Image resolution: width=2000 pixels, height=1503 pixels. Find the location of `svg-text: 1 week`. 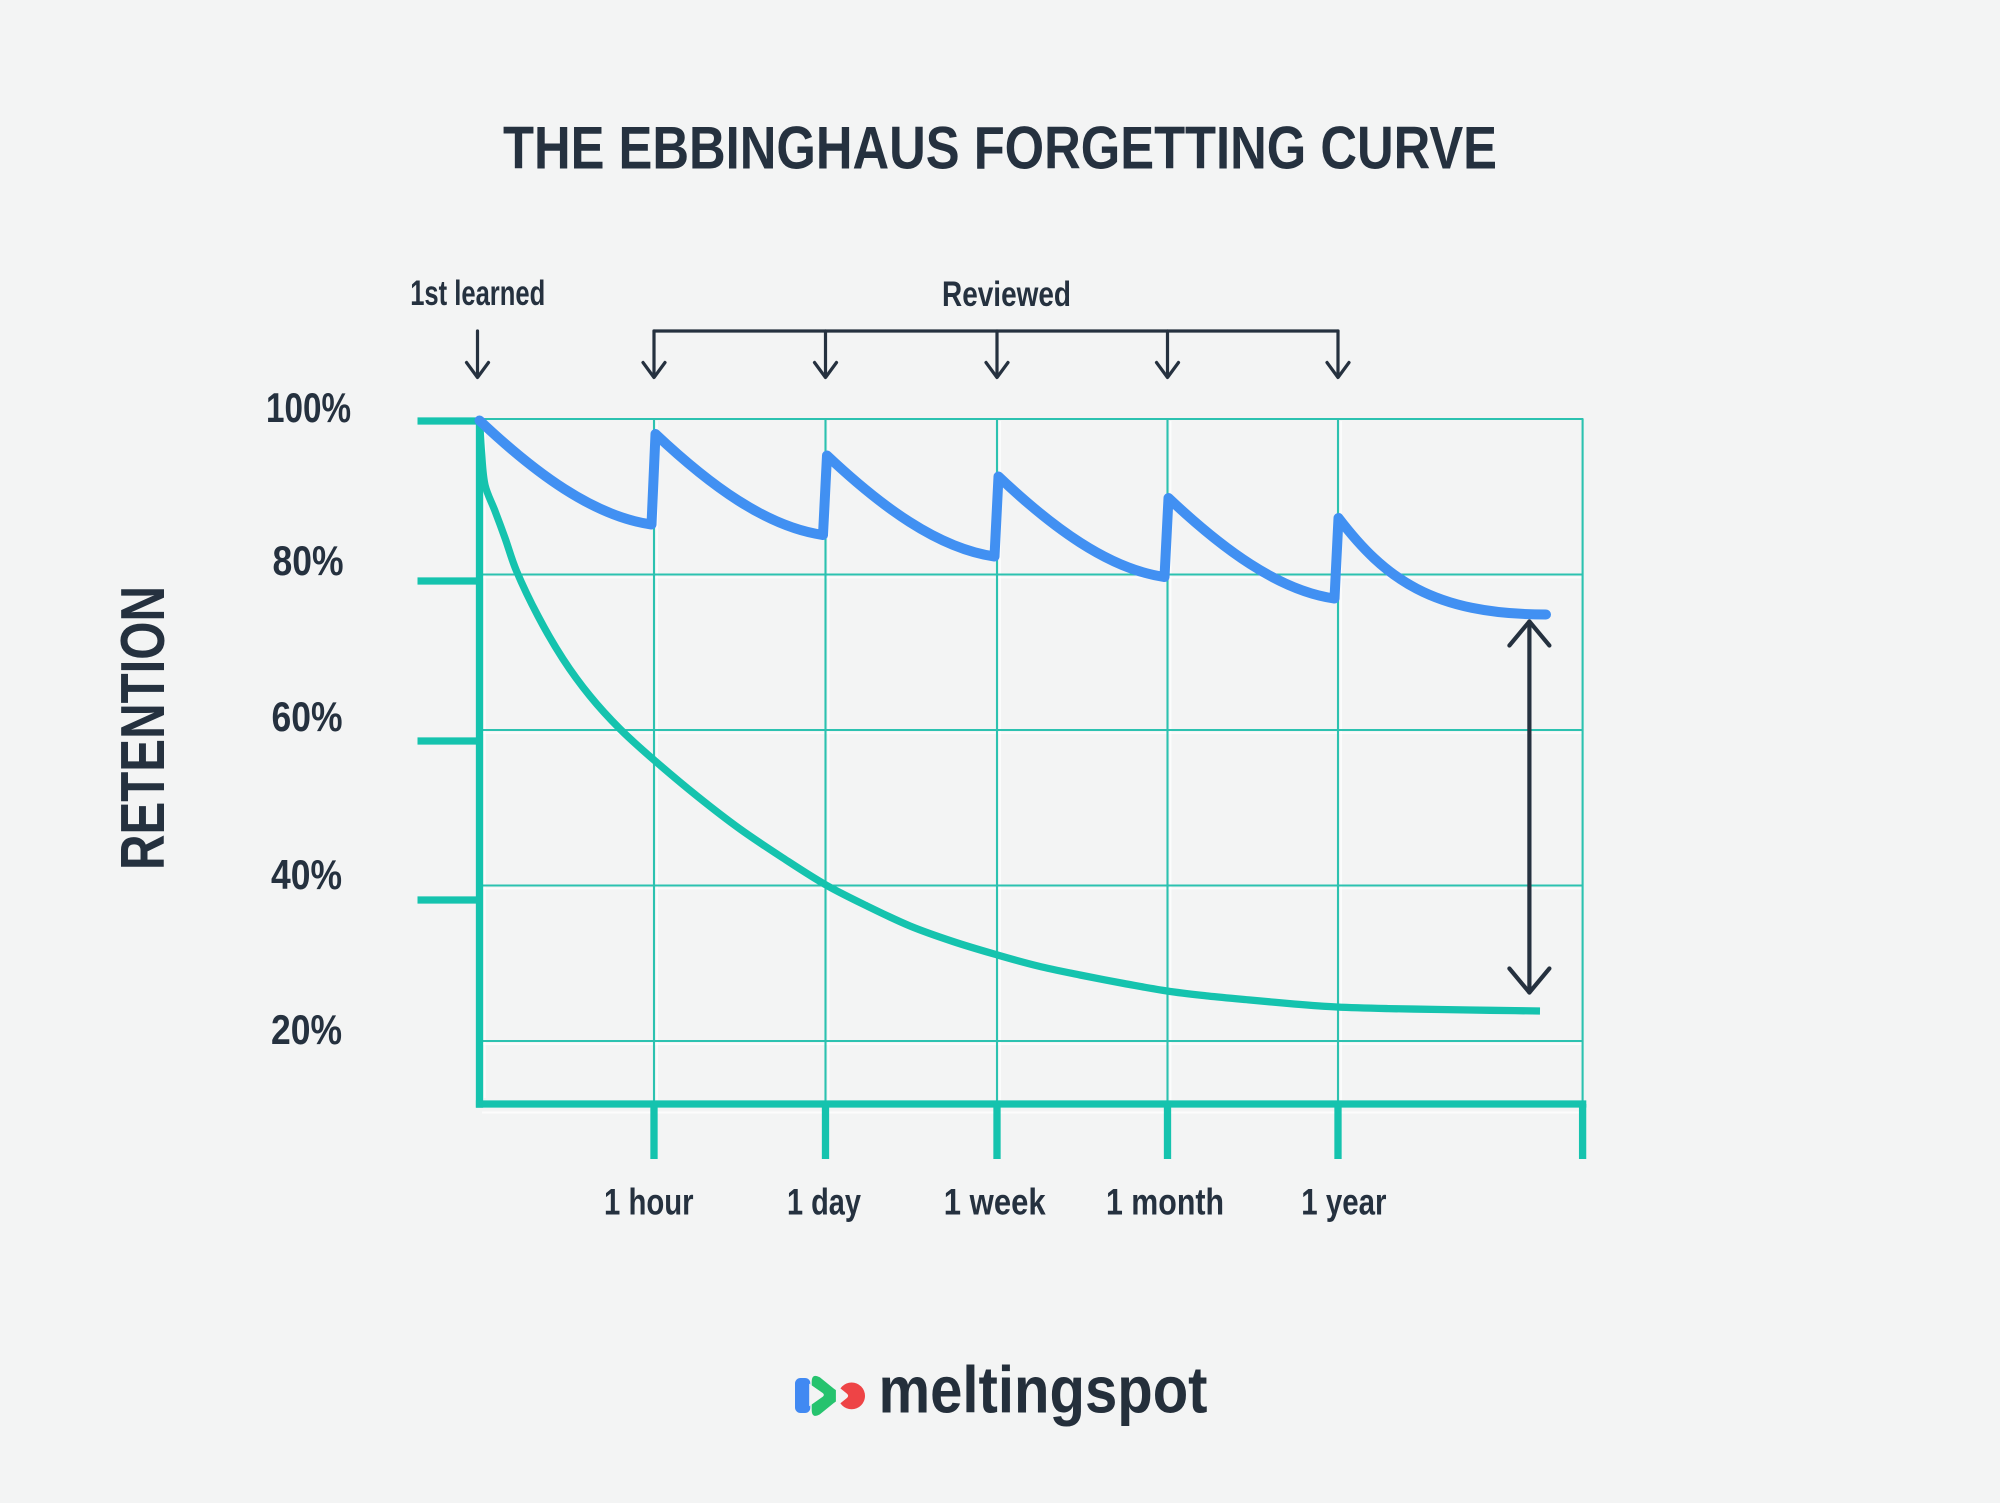

svg-text: 1 week is located at coordinates (995, 1202).